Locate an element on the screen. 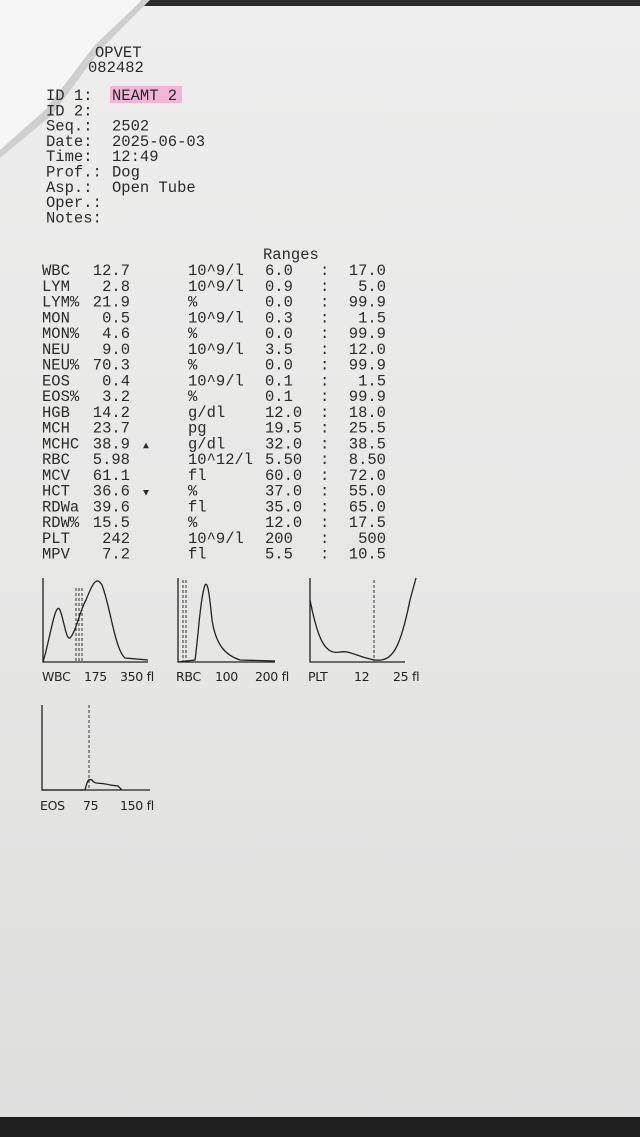 This screenshot has width=640, height=1137. param-value: 7.2 is located at coordinates (116, 555).